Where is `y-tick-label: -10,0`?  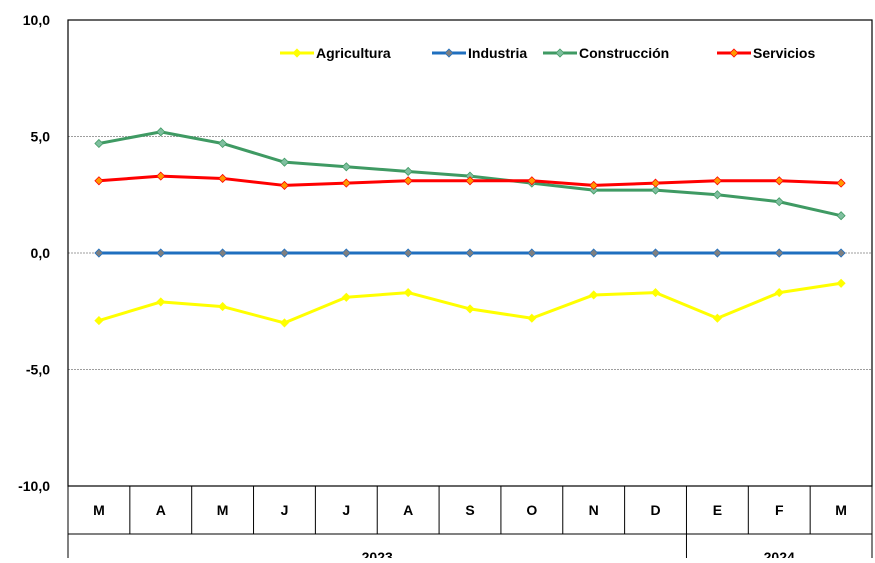
y-tick-label: -10,0 is located at coordinates (34, 486).